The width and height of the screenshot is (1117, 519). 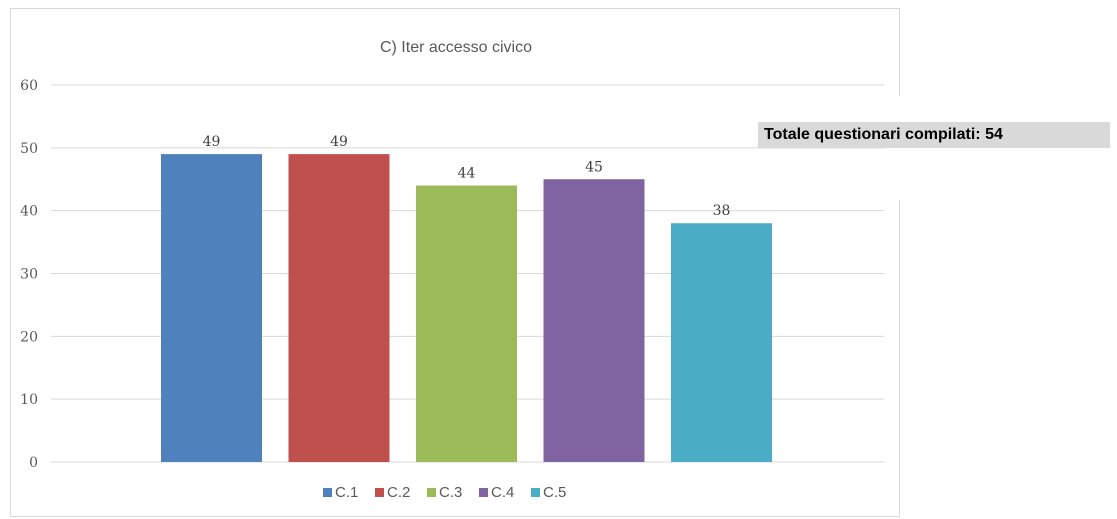 I want to click on y-axis-ticks: 0 10 20 30 40 50 60, so click(x=29, y=274).